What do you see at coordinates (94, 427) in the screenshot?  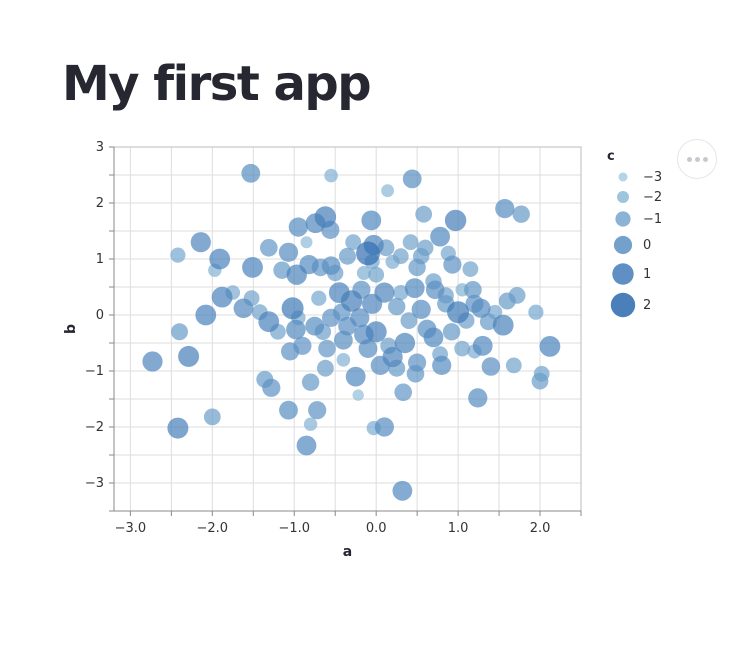 I see `y-tick-label: −2` at bounding box center [94, 427].